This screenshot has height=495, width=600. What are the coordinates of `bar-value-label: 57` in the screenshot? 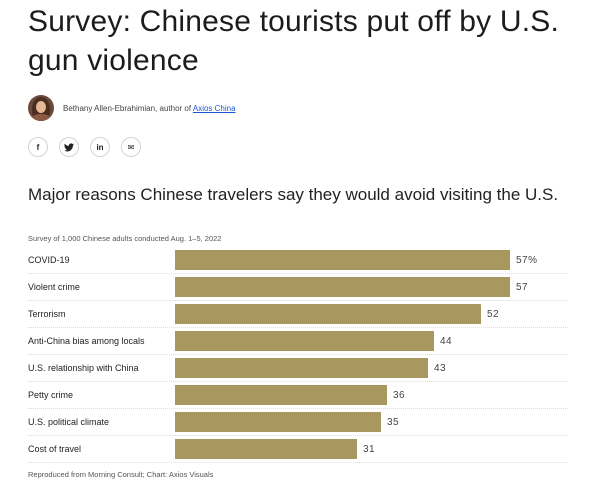 It's located at (522, 287).